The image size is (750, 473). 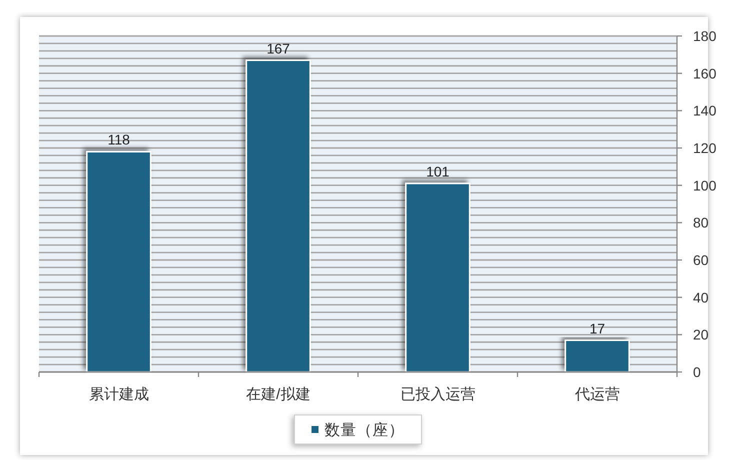 I want to click on y-tick-label: 0, so click(x=697, y=372).